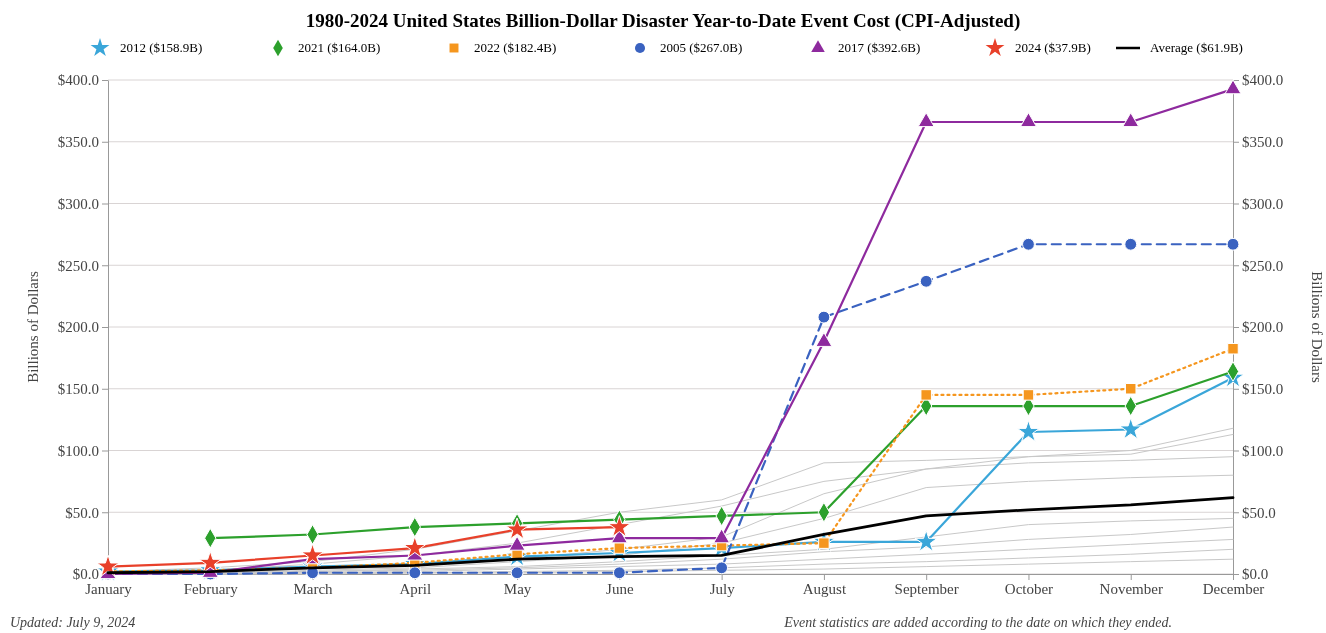 The image size is (1326, 633). I want to click on chart-title: 1980-2024 United States Billion-Dollar Disaster Year-to-Date Event Cost (CPI-Adjusted), so click(663, 21).